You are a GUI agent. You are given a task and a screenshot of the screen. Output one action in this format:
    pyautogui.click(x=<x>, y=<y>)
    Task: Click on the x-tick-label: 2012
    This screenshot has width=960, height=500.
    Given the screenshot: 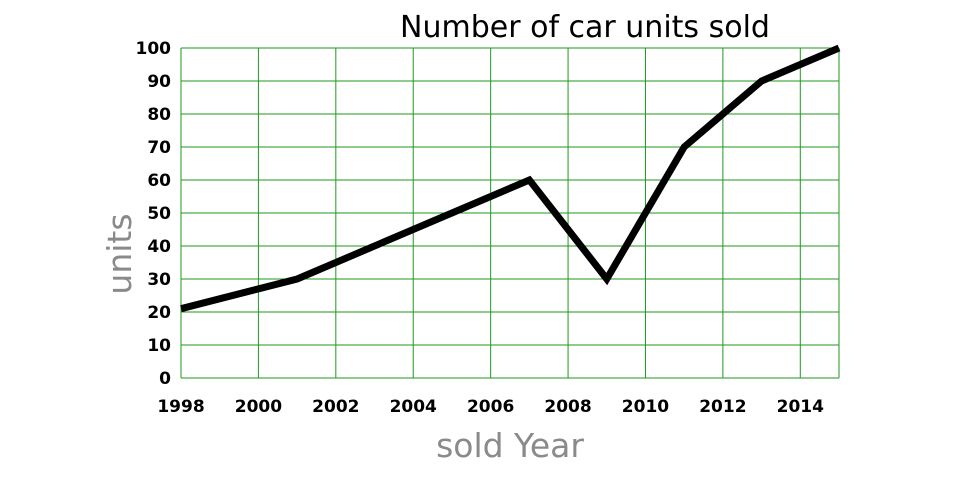 What is the action you would take?
    pyautogui.click(x=722, y=407)
    